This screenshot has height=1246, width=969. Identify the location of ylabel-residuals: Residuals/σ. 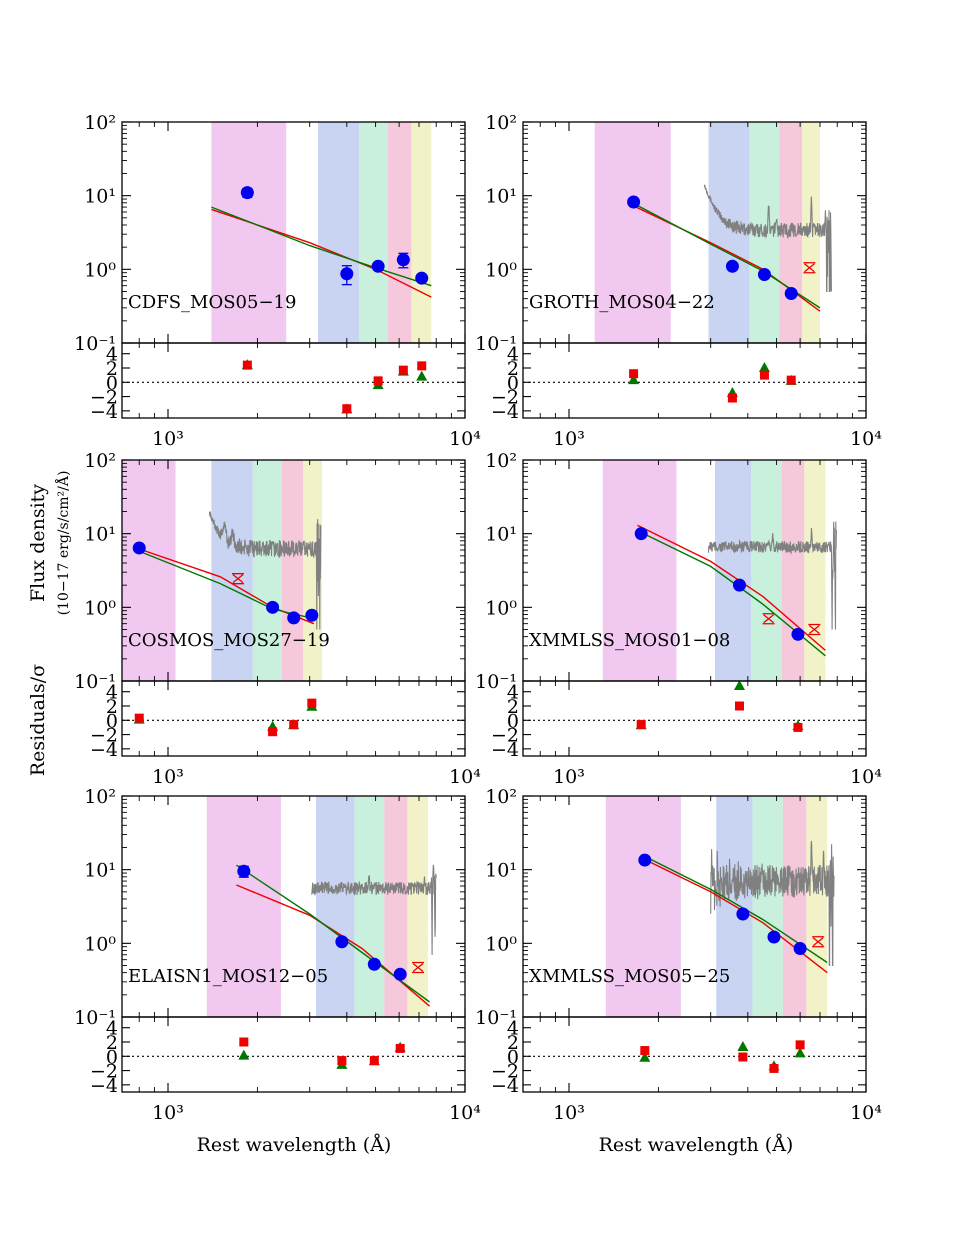
(38, 720).